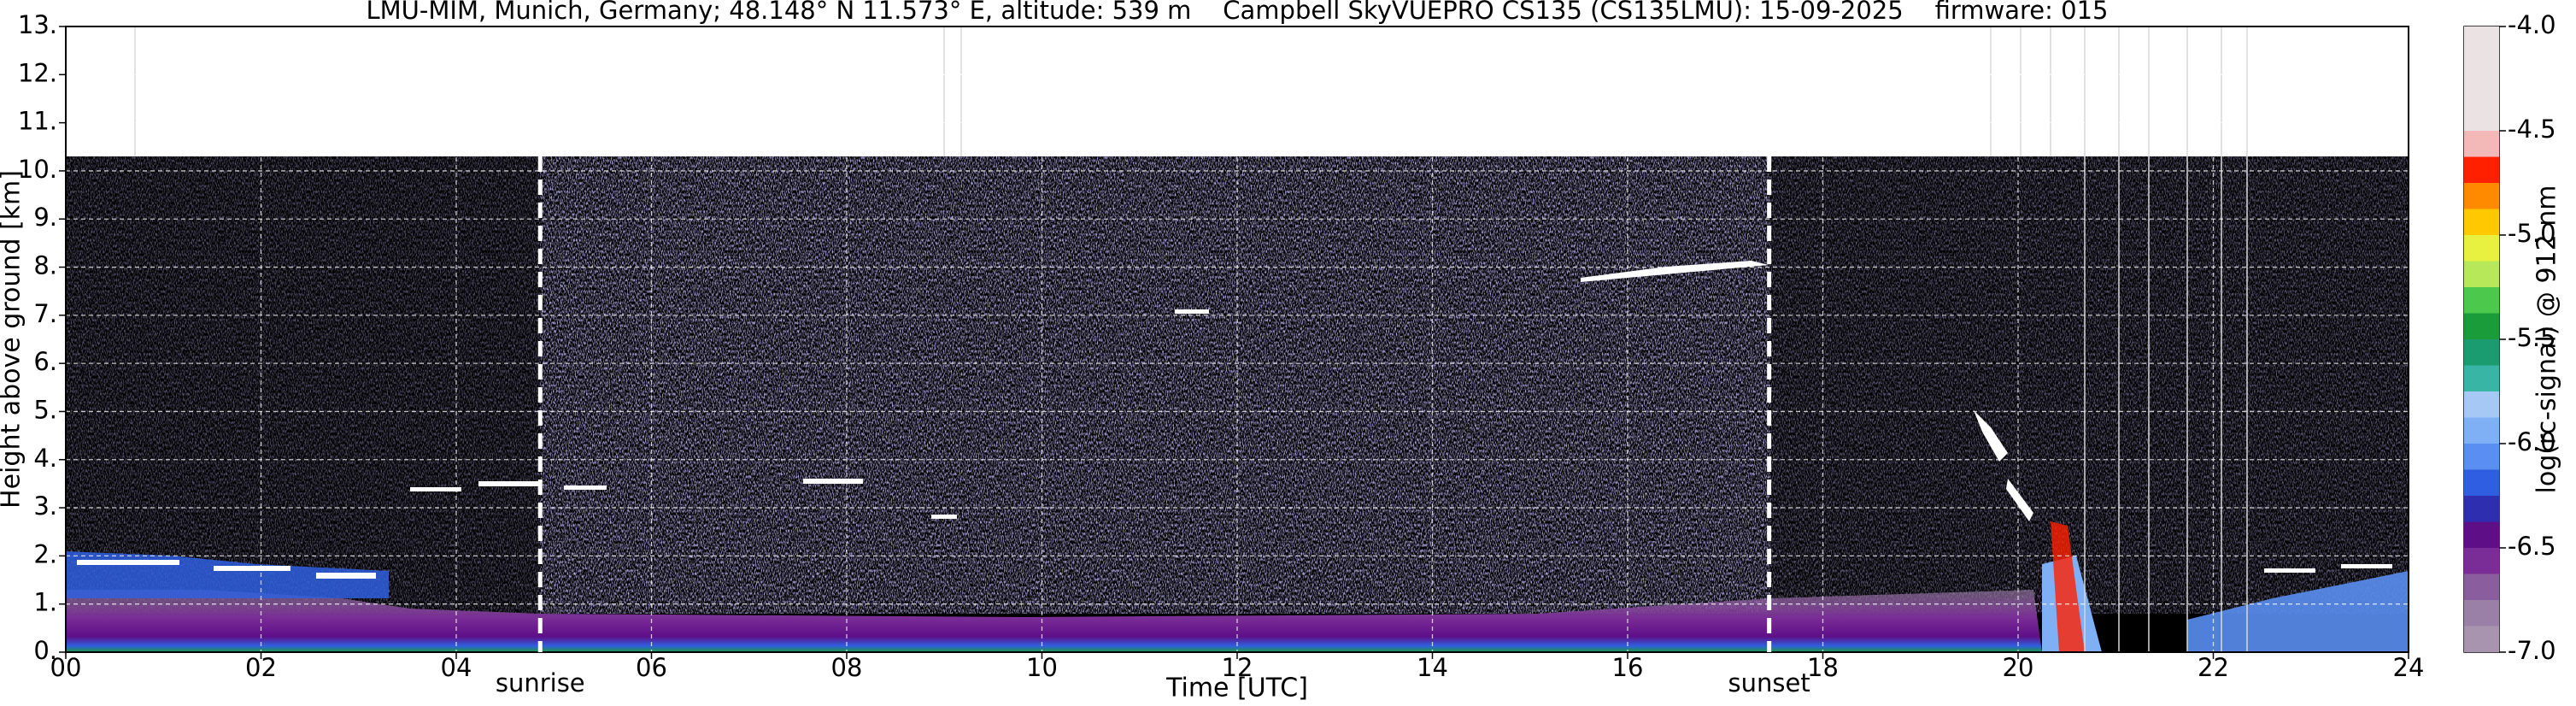  I want to click on y-tick-label: 12., so click(37, 72).